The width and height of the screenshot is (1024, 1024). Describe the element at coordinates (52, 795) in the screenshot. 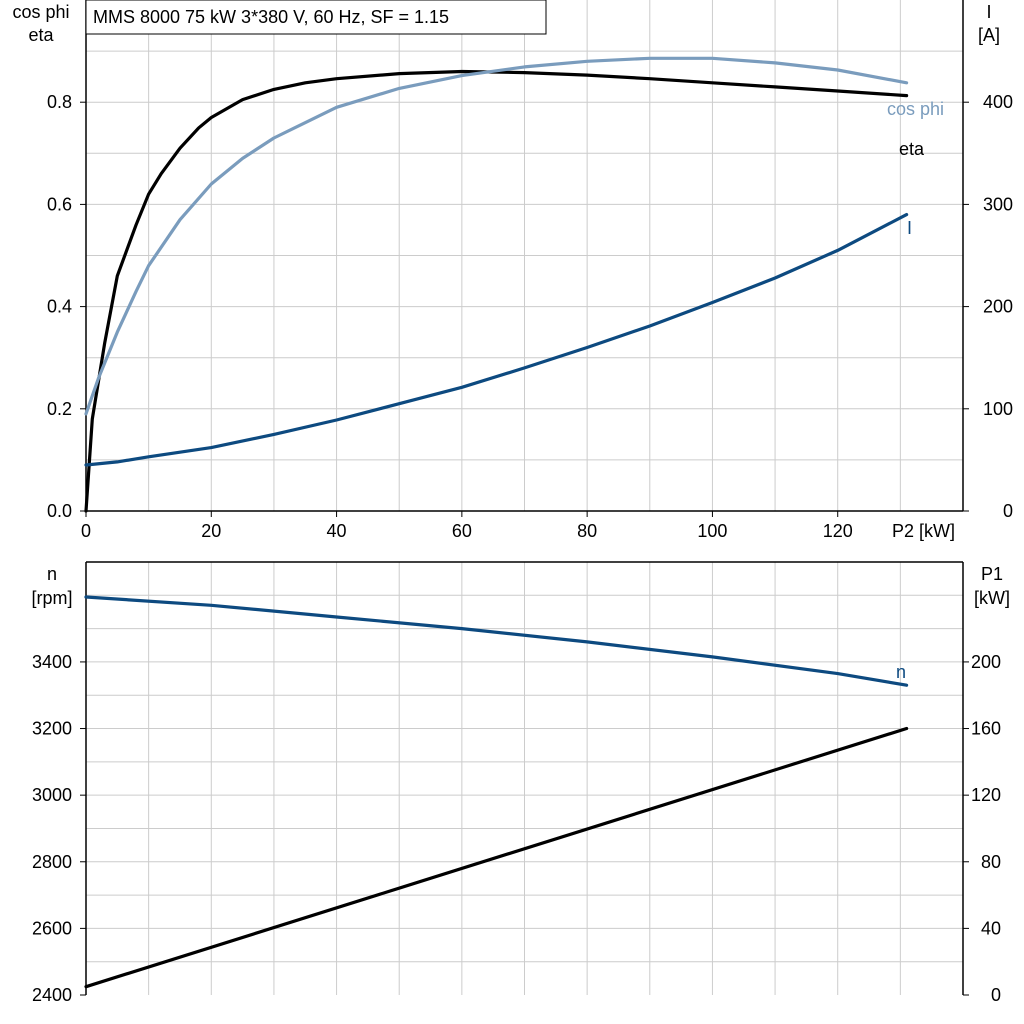

I see `y-left-tick-label: 3000` at that location.